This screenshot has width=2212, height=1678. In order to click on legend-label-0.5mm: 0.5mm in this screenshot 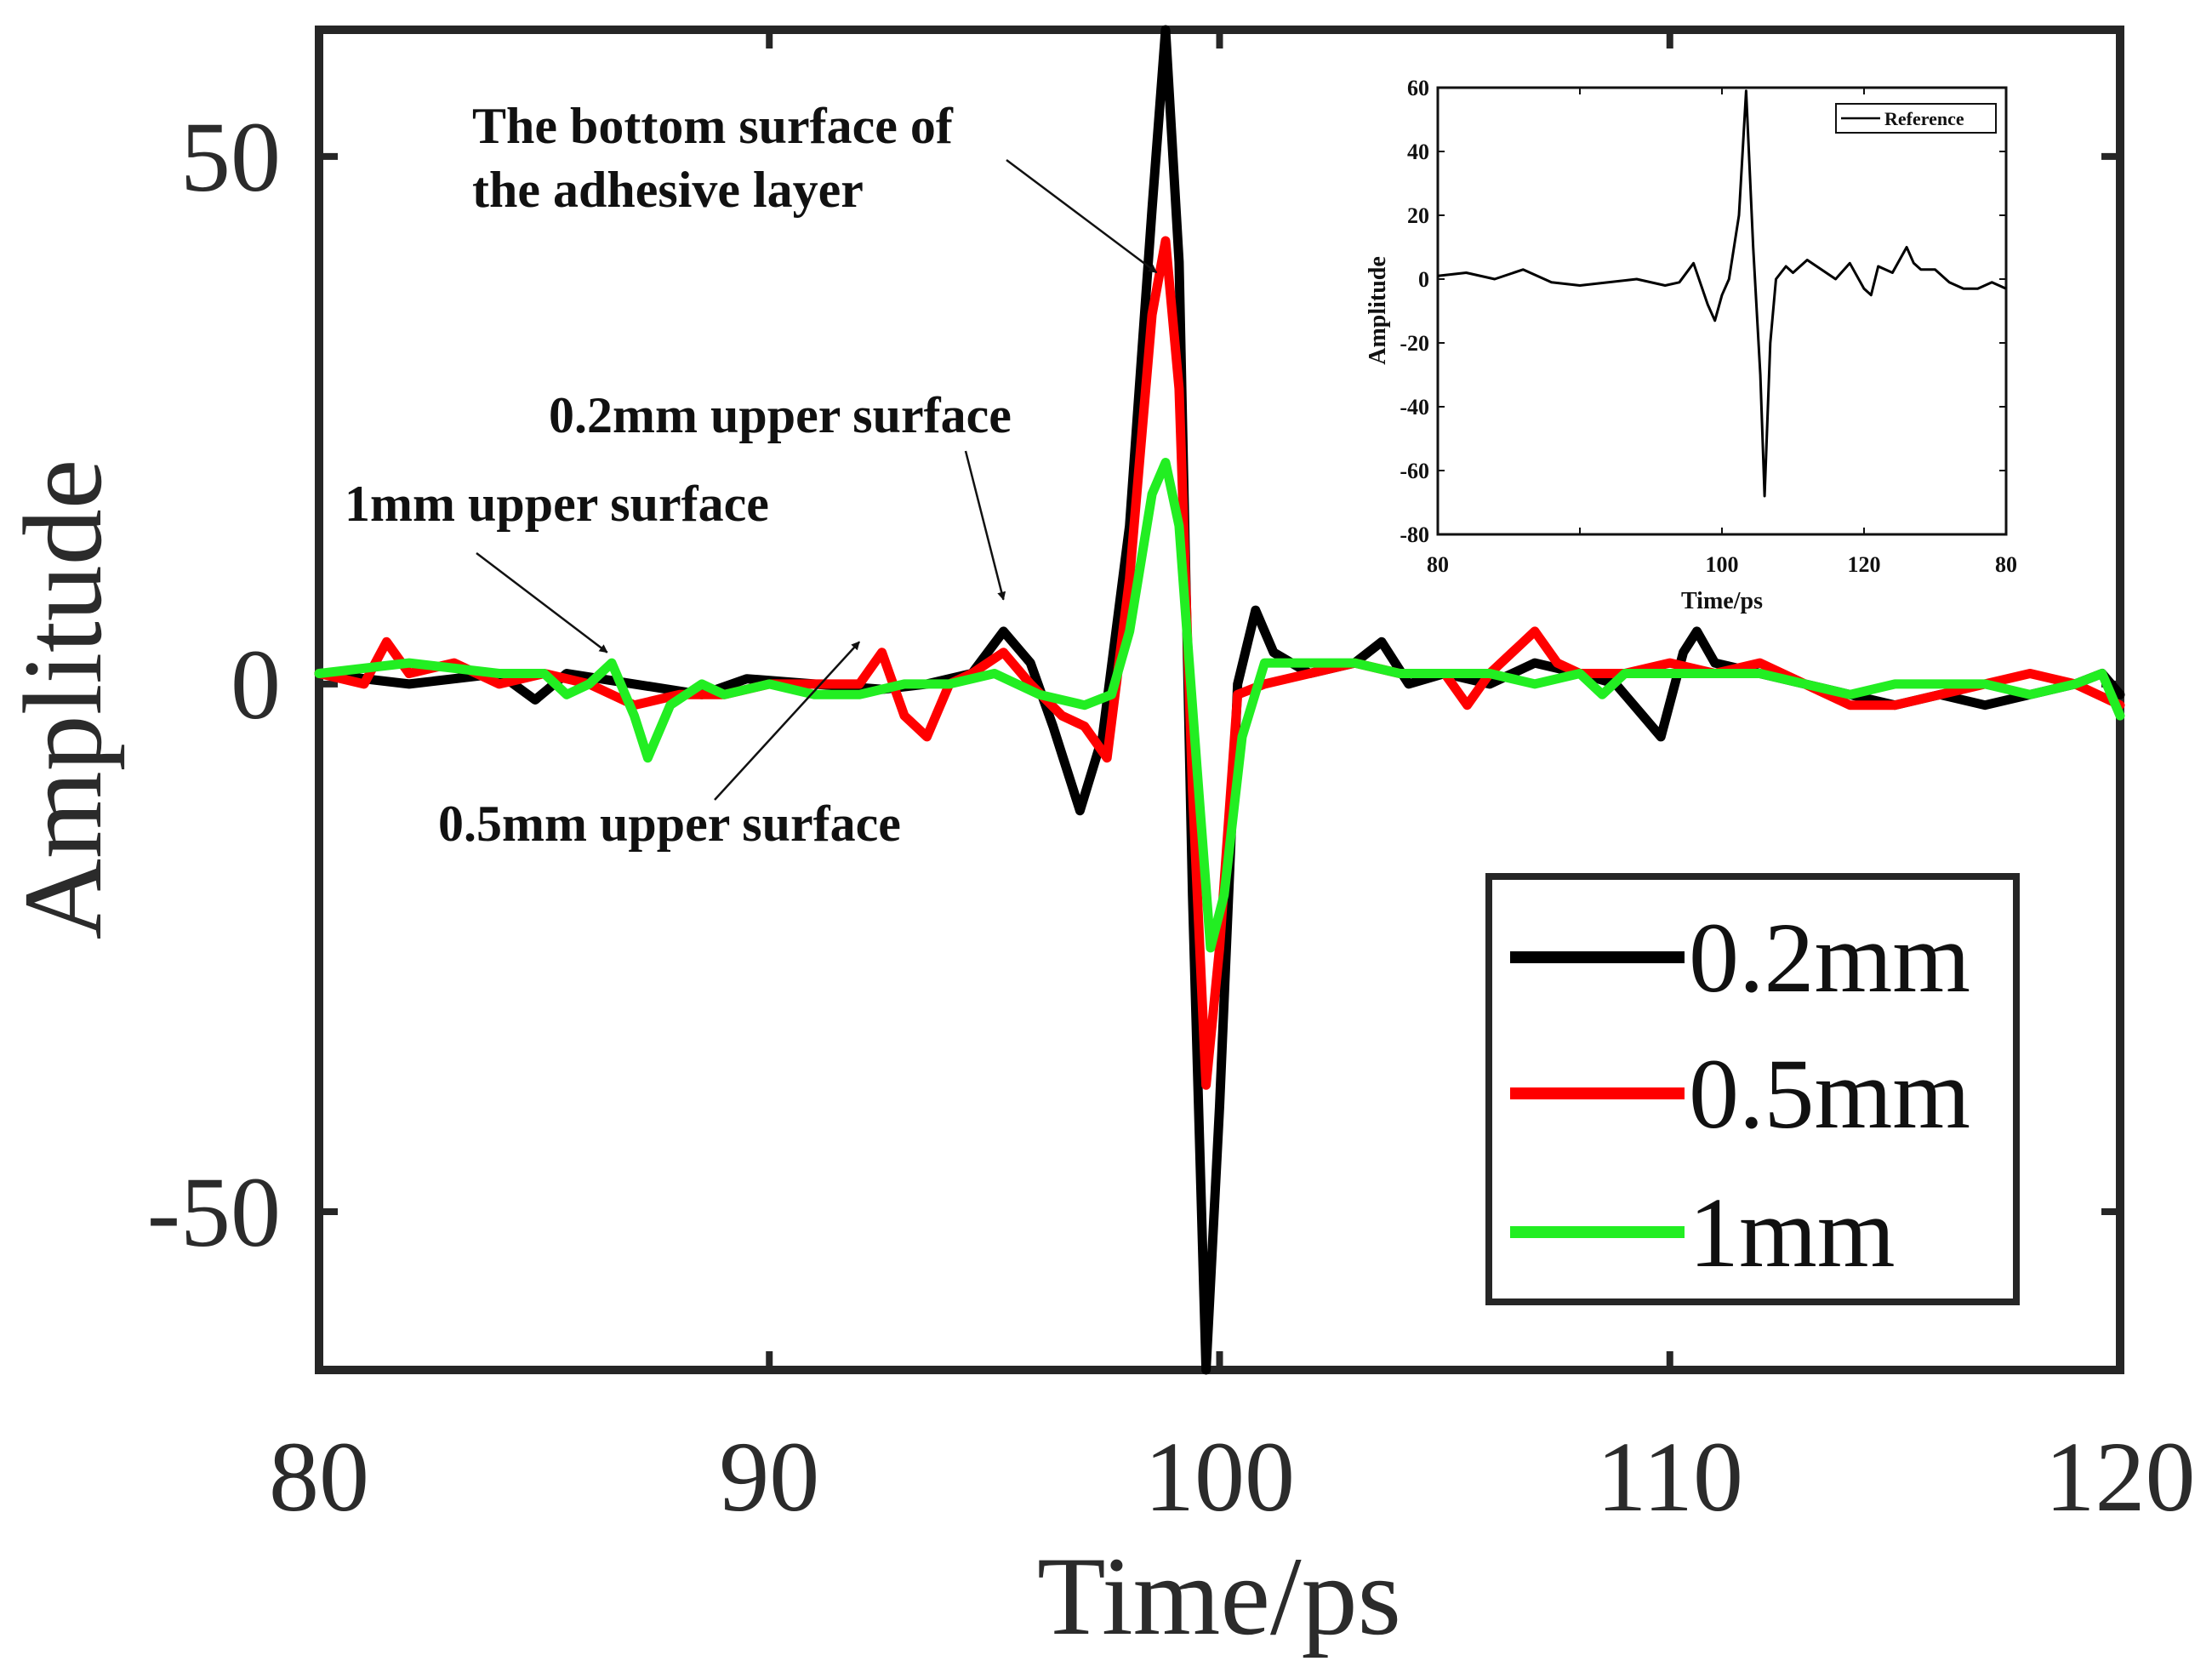, I will do `click(1829, 1094)`.